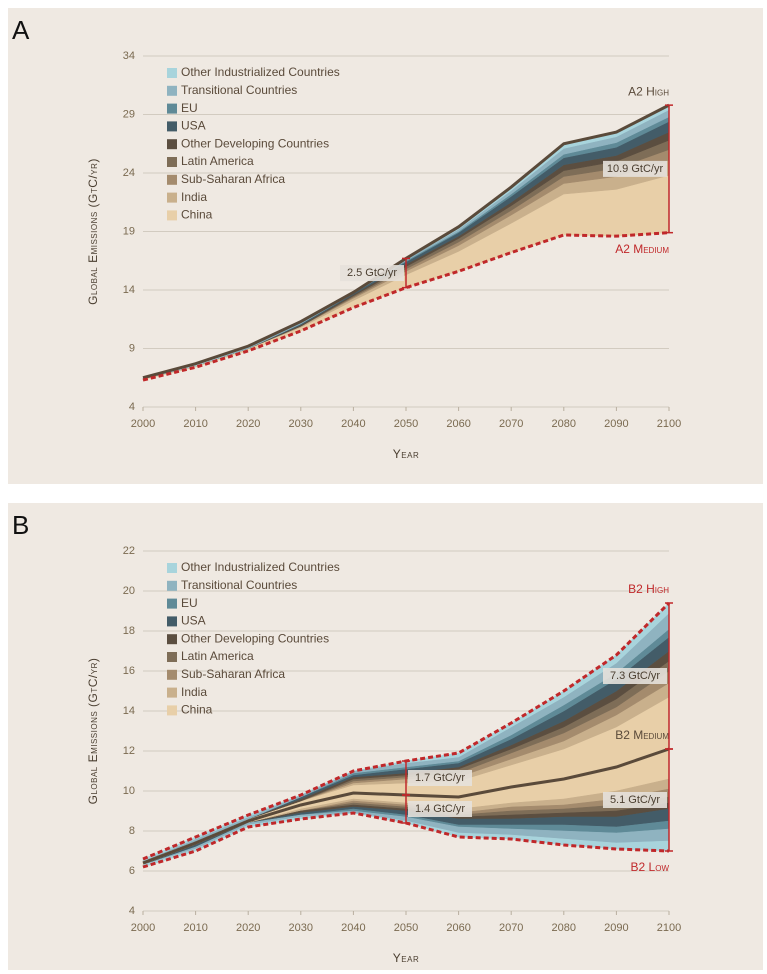 Image resolution: width=767 pixels, height=974 pixels. I want to click on line-label: A2 Medium, so click(642, 249).